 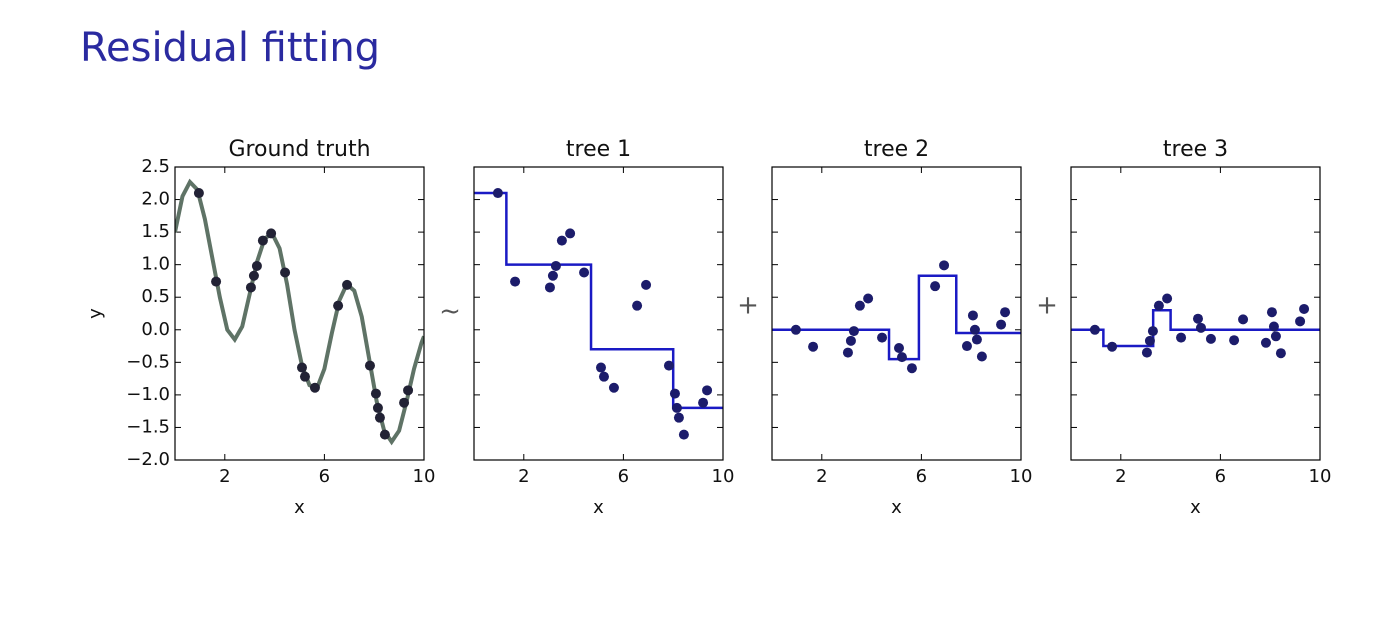 What do you see at coordinates (148, 459) in the screenshot?
I see `y-tick-label: −2.0` at bounding box center [148, 459].